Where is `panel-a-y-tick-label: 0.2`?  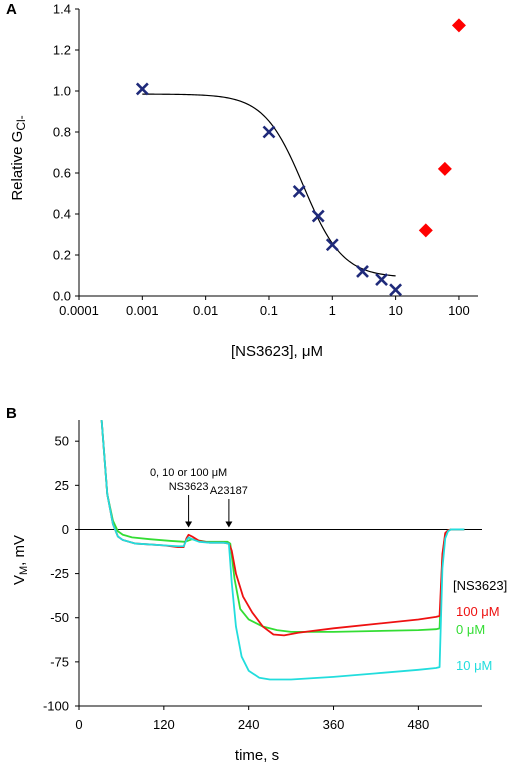 panel-a-y-tick-label: 0.2 is located at coordinates (62, 255).